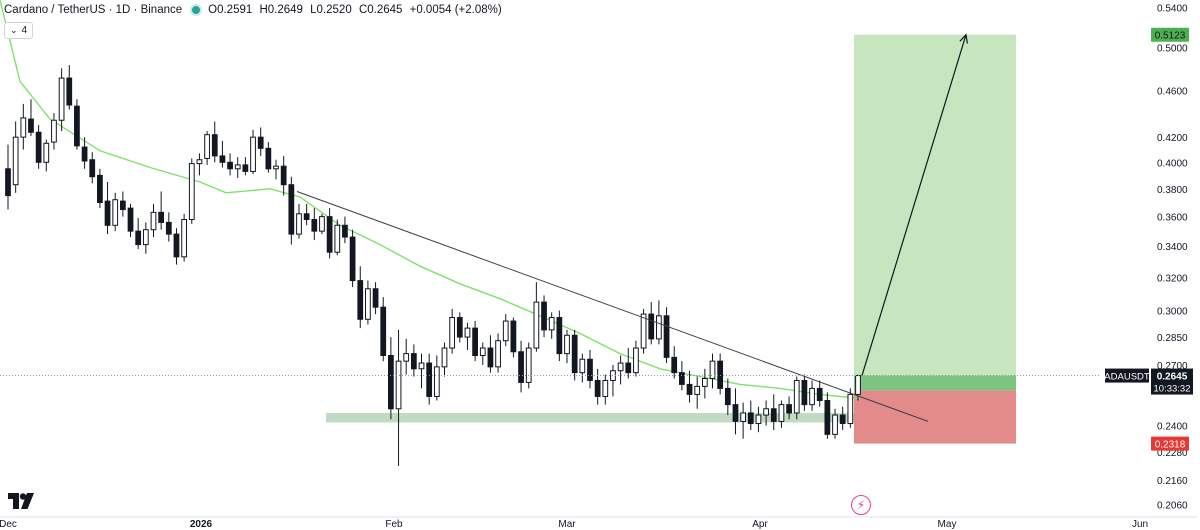  Describe the element at coordinates (394, 524) in the screenshot. I see `x-tick-label: Feb` at that location.